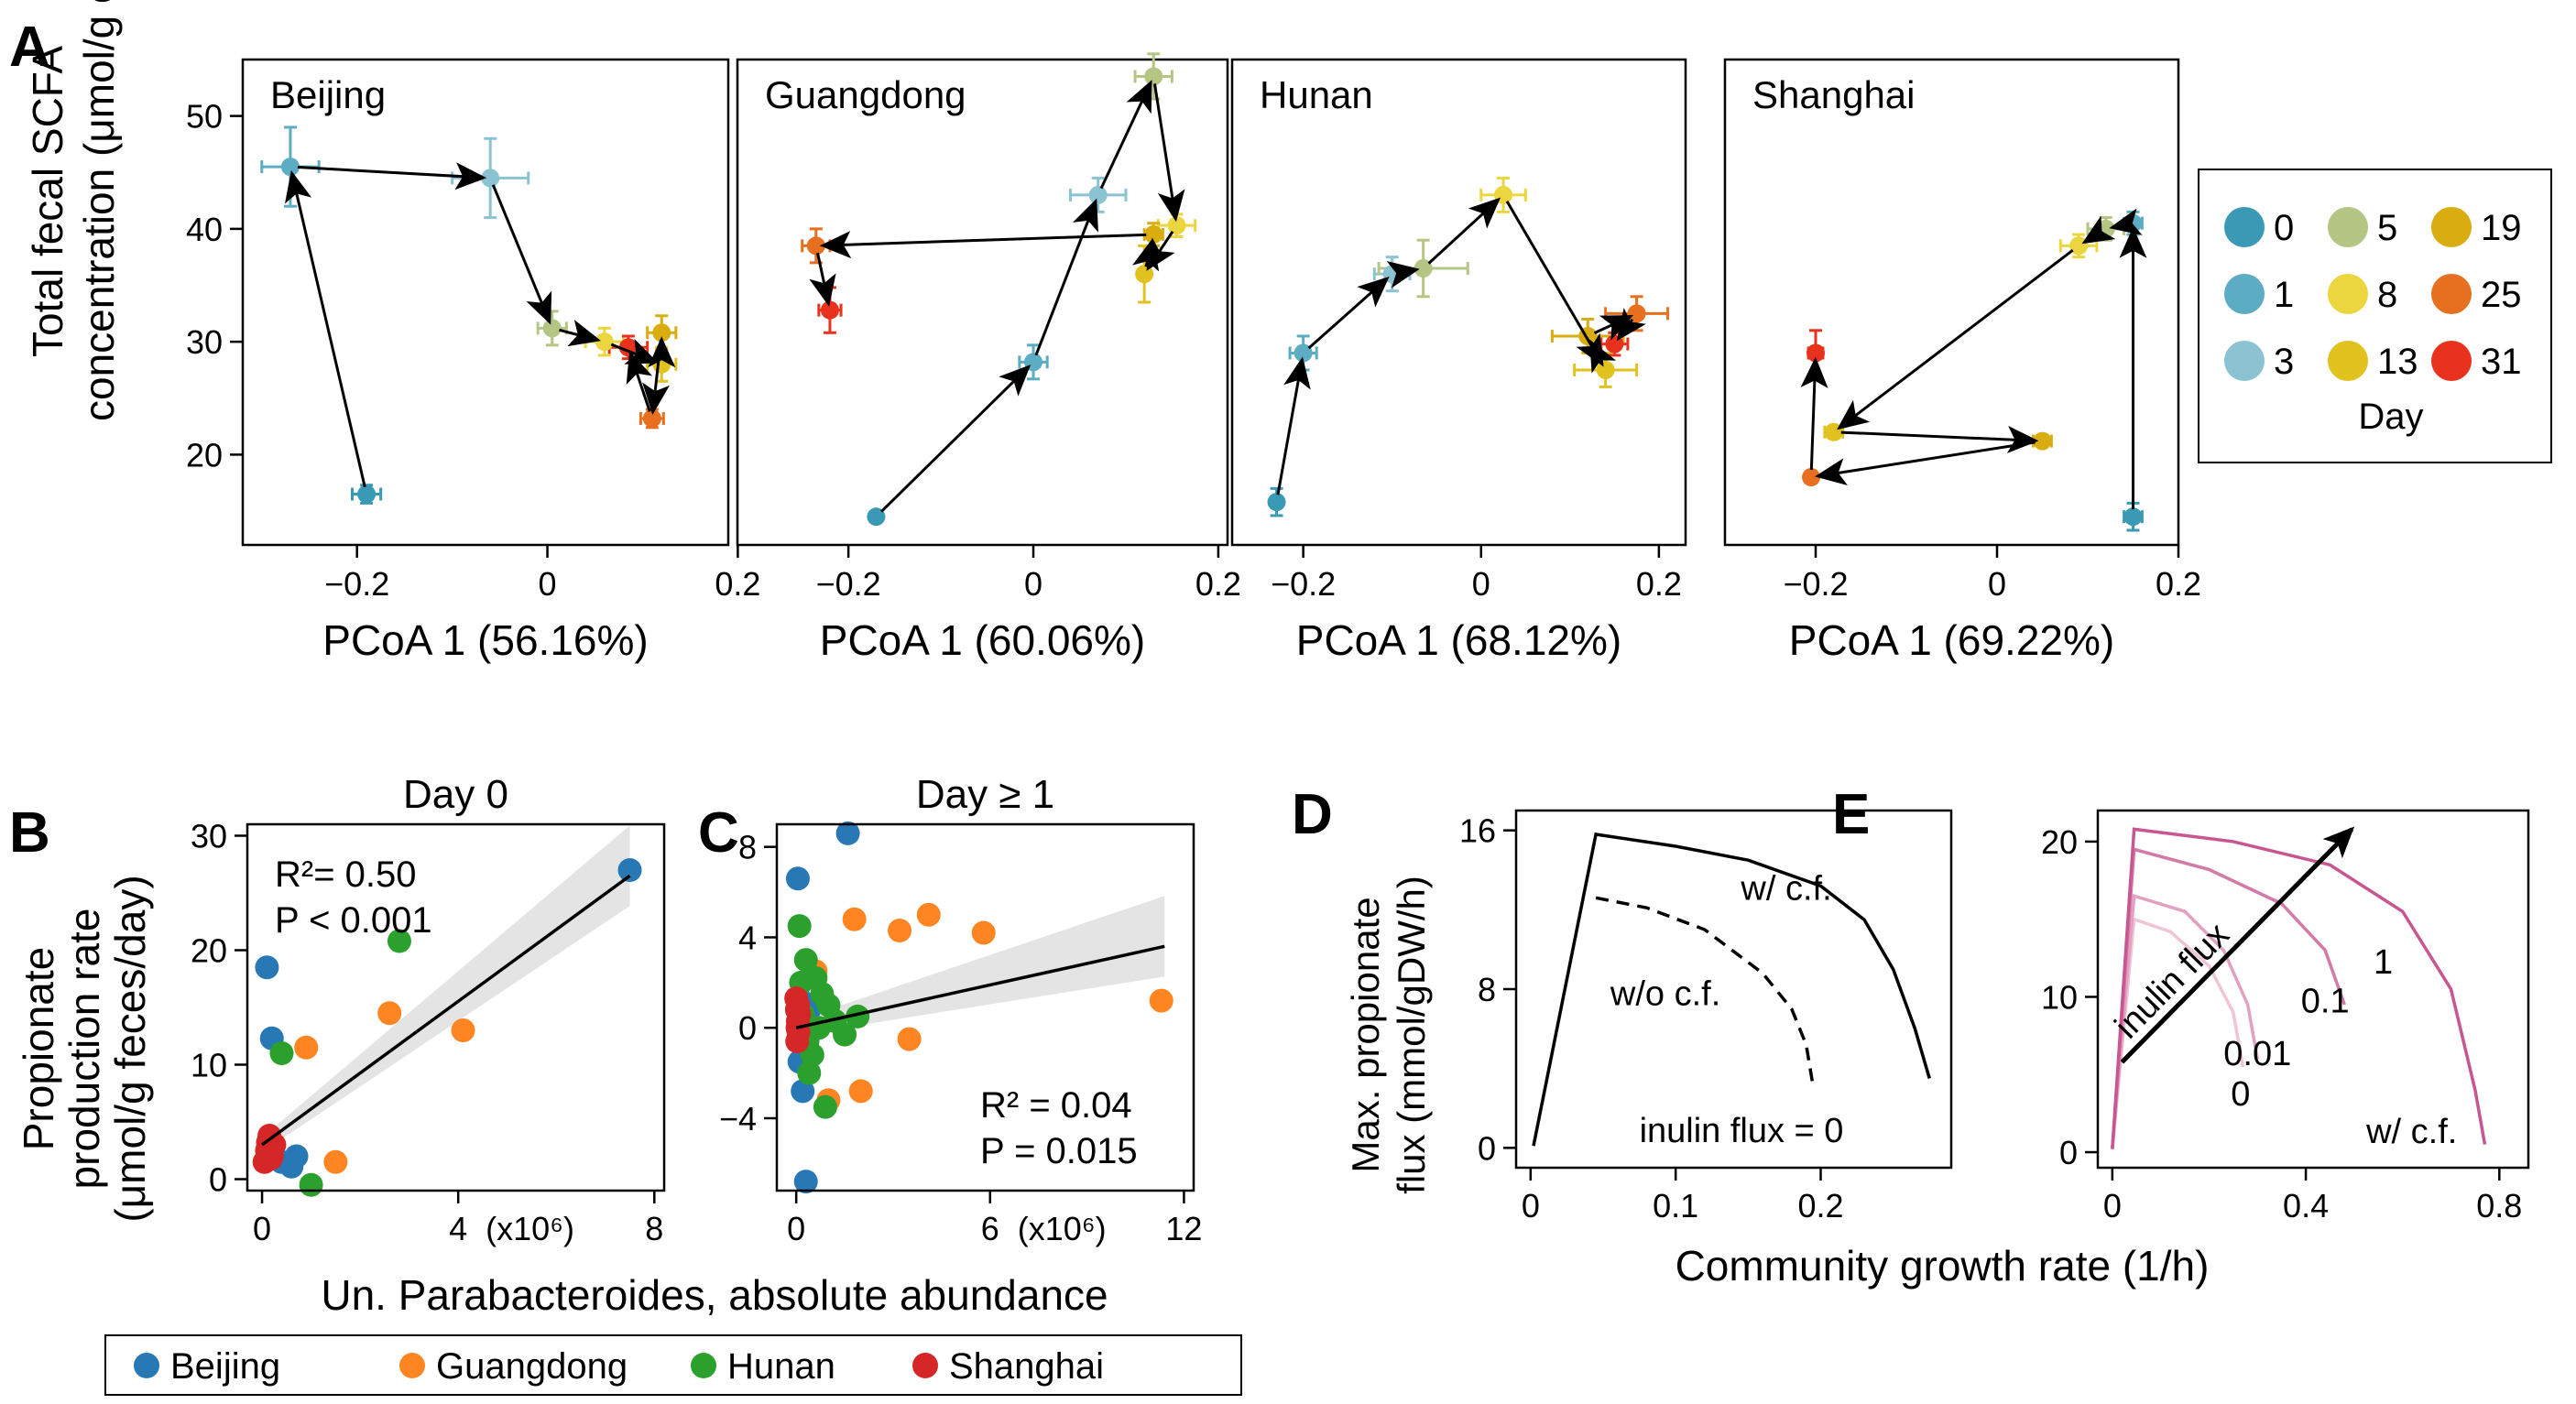  Describe the element at coordinates (829, 1016) in the screenshot. I see `series-hunan` at that location.